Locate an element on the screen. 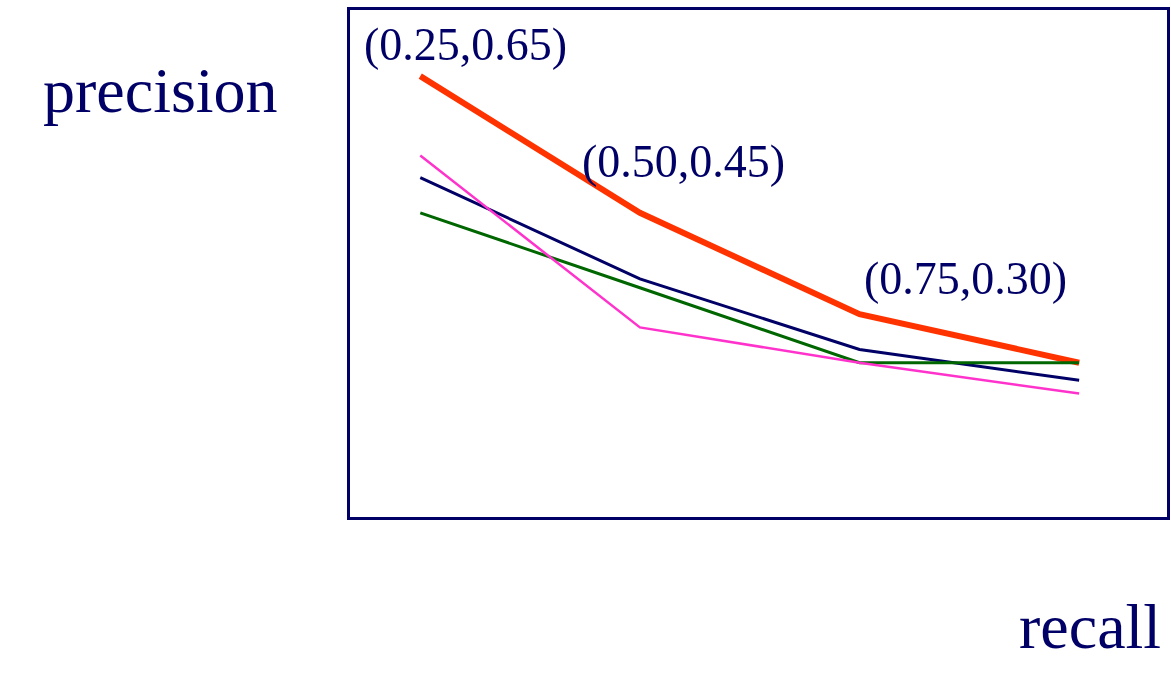  x-axis-title: recall is located at coordinates (1090, 626).